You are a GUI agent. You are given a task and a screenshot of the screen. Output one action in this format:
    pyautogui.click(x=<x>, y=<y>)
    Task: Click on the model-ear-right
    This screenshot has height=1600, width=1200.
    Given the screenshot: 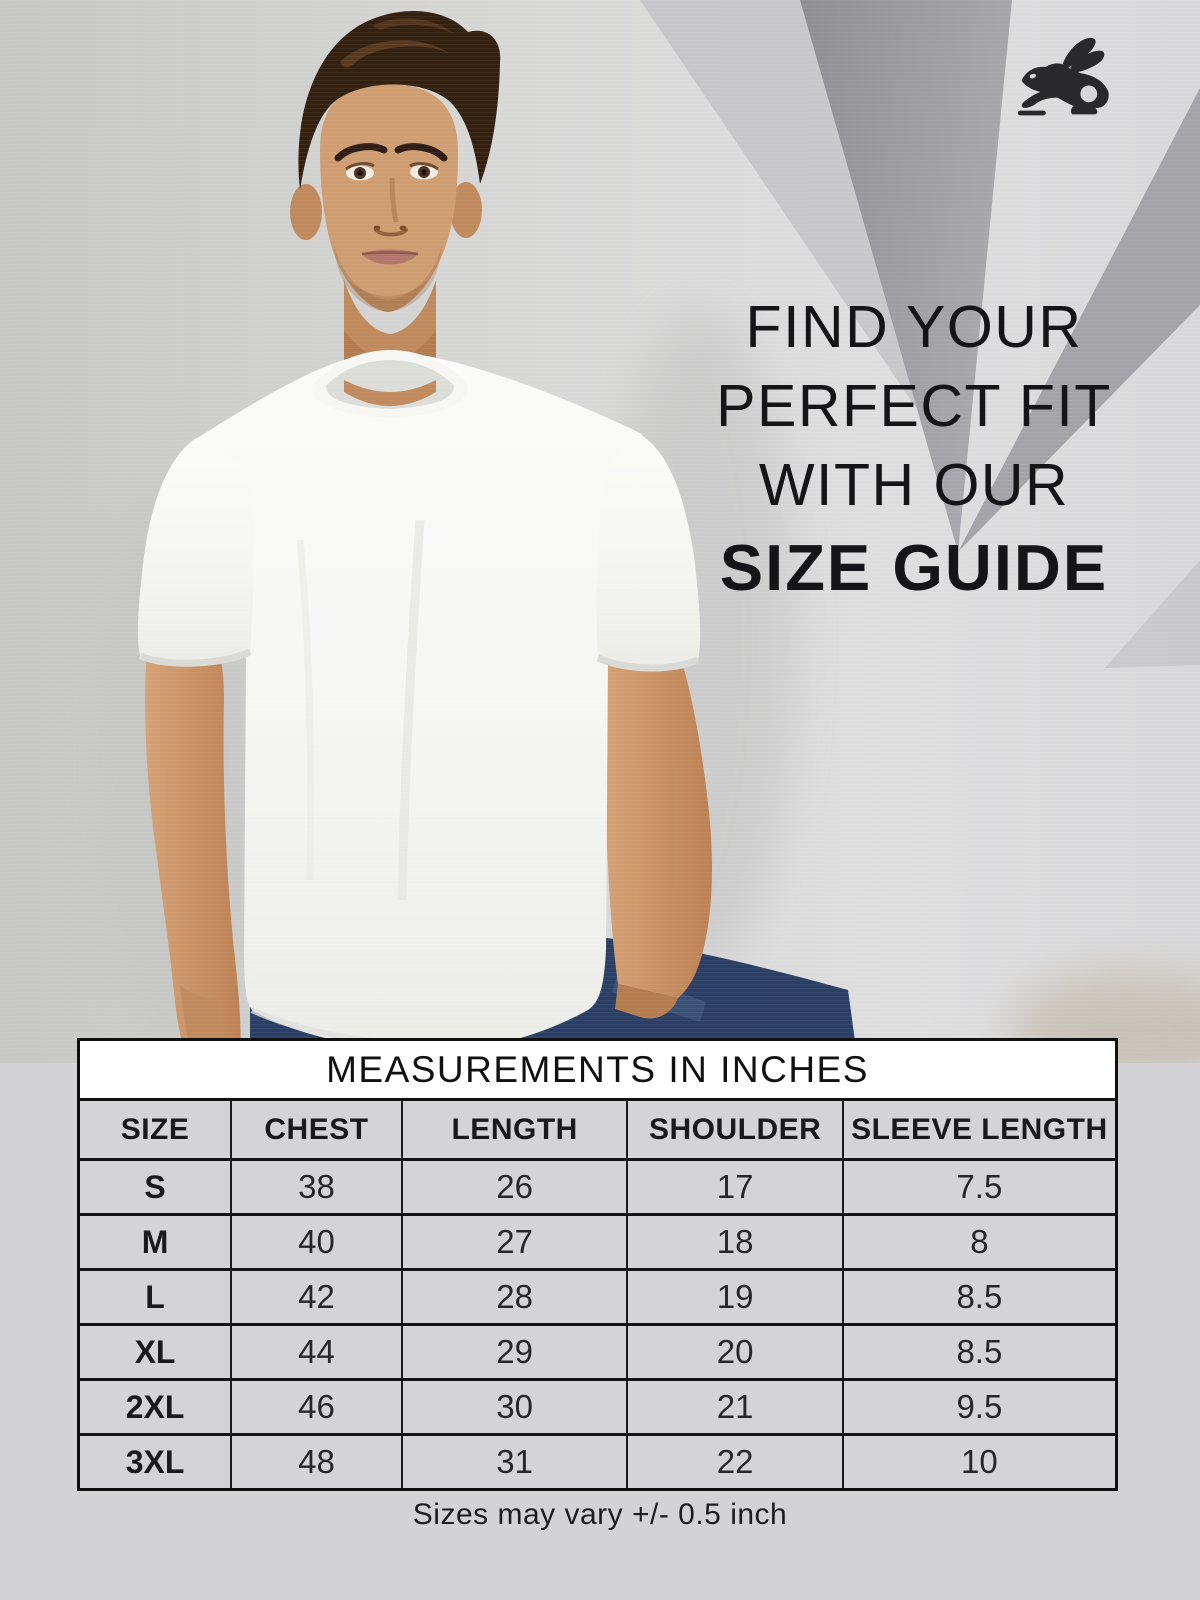 What is the action you would take?
    pyautogui.click(x=466, y=210)
    